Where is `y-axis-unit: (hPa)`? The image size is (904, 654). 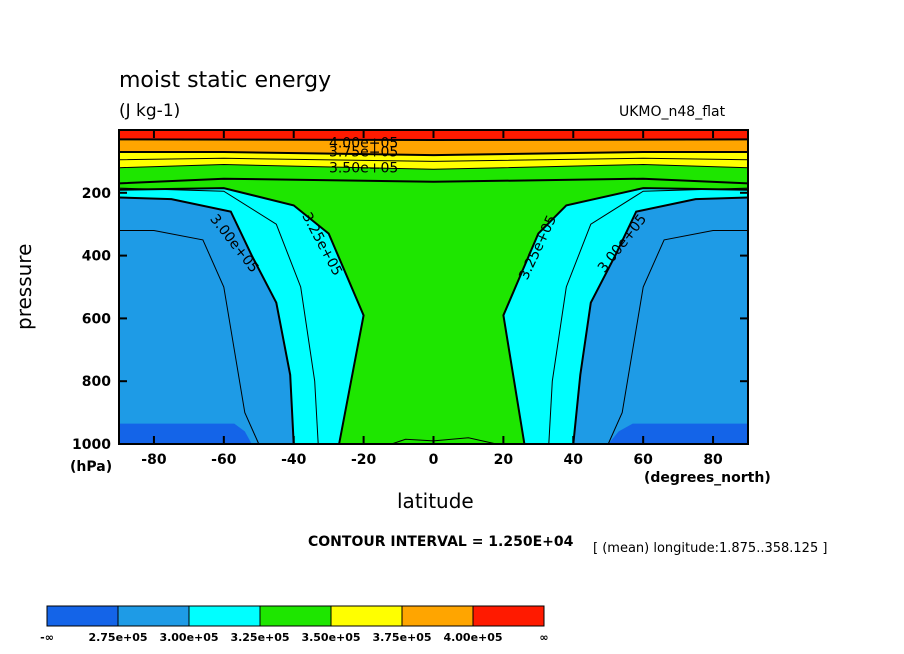 y-axis-unit: (hPa) is located at coordinates (91, 467).